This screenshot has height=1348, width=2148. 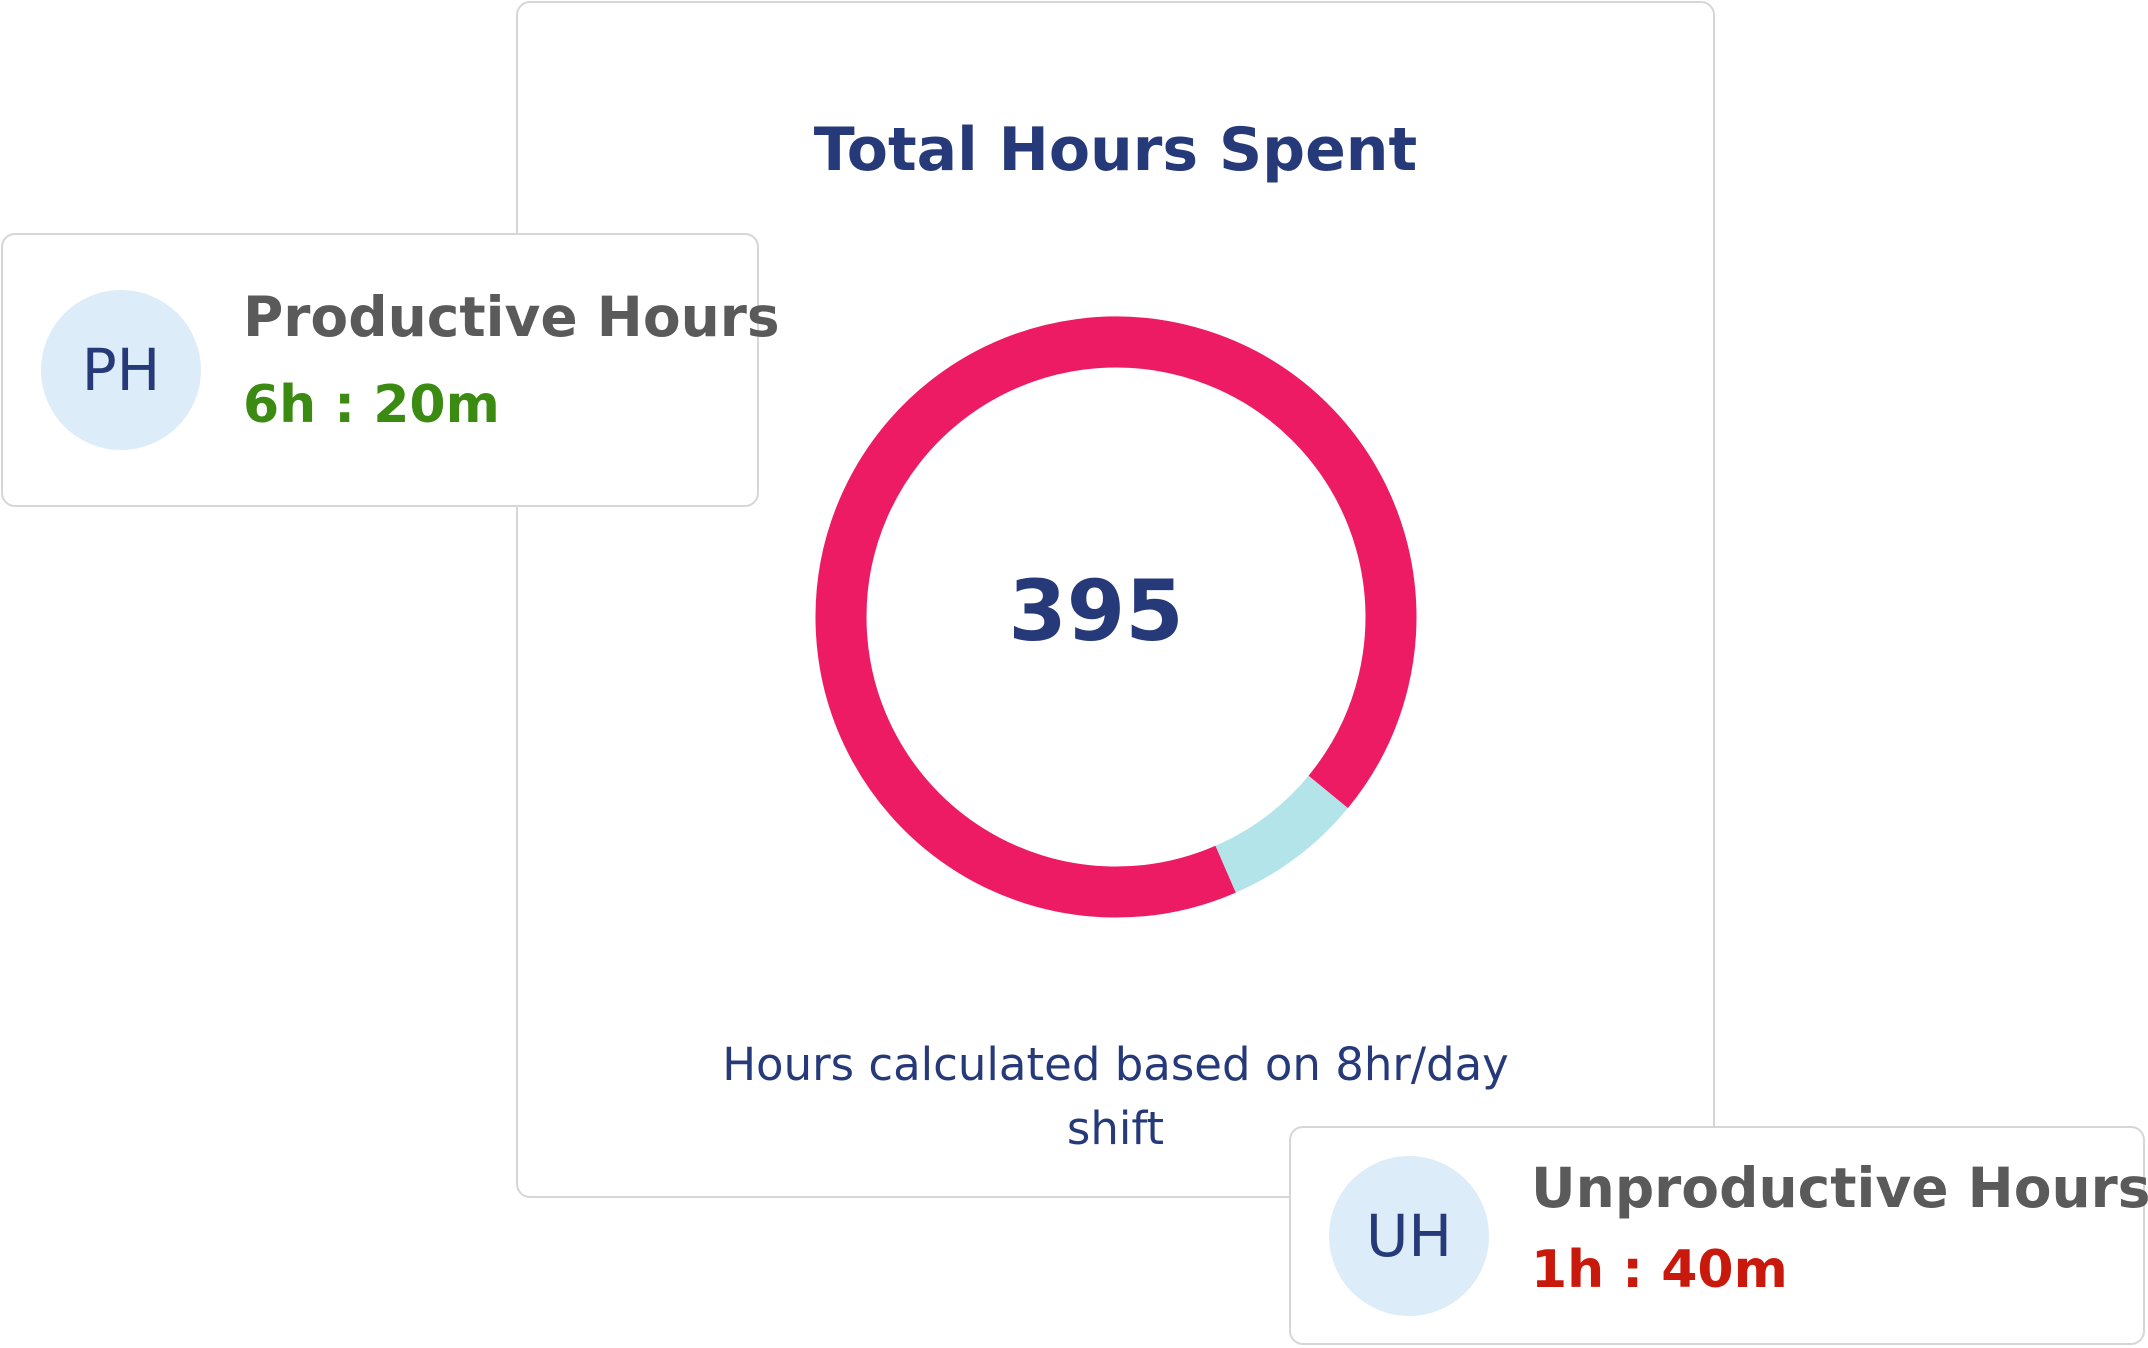 What do you see at coordinates (1095, 611) in the screenshot?
I see `center-value: 395` at bounding box center [1095, 611].